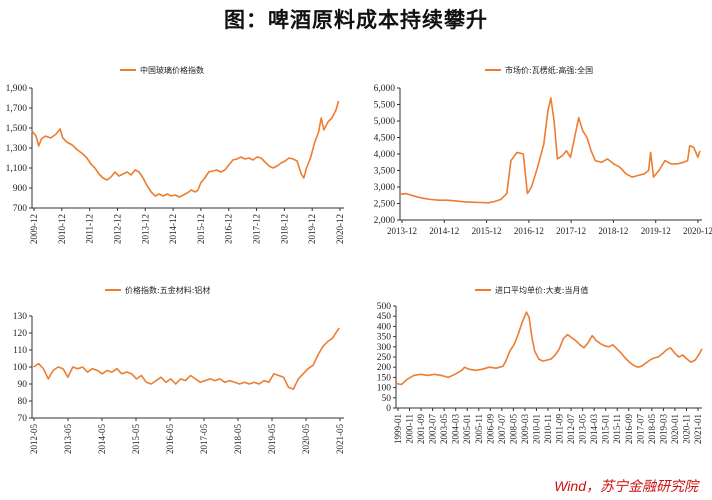  Describe the element at coordinates (17, 169) in the screenshot. I see `y-tick-label: 1,100` at that location.